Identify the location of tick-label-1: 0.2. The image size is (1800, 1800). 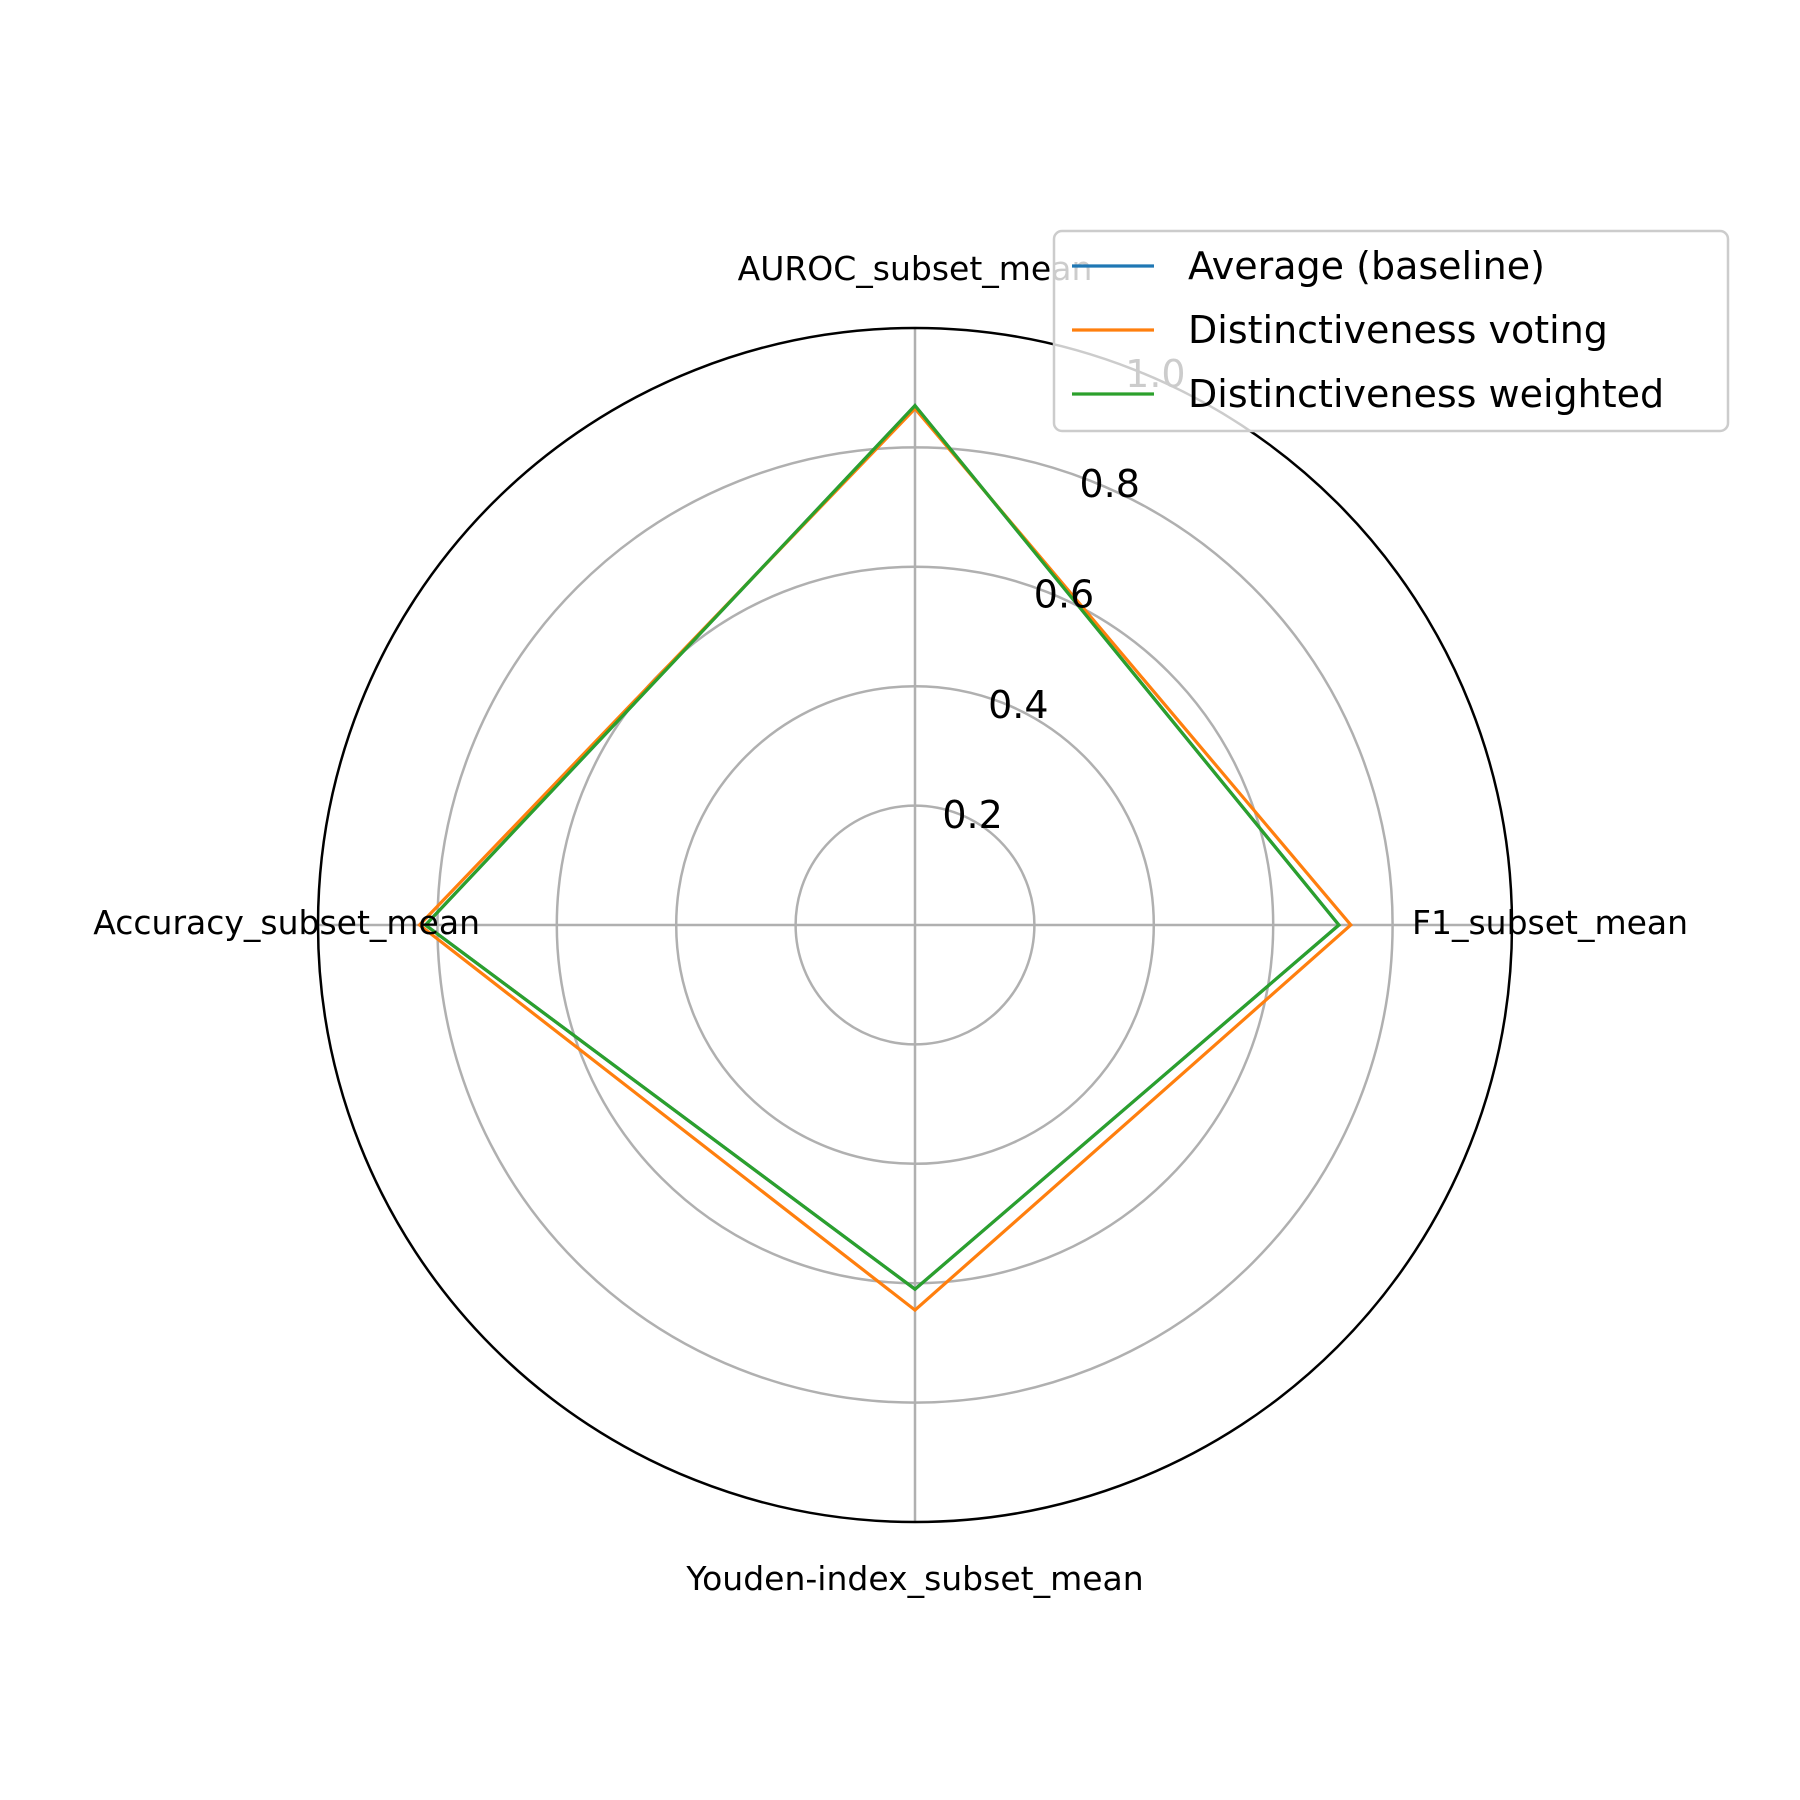
(972, 815).